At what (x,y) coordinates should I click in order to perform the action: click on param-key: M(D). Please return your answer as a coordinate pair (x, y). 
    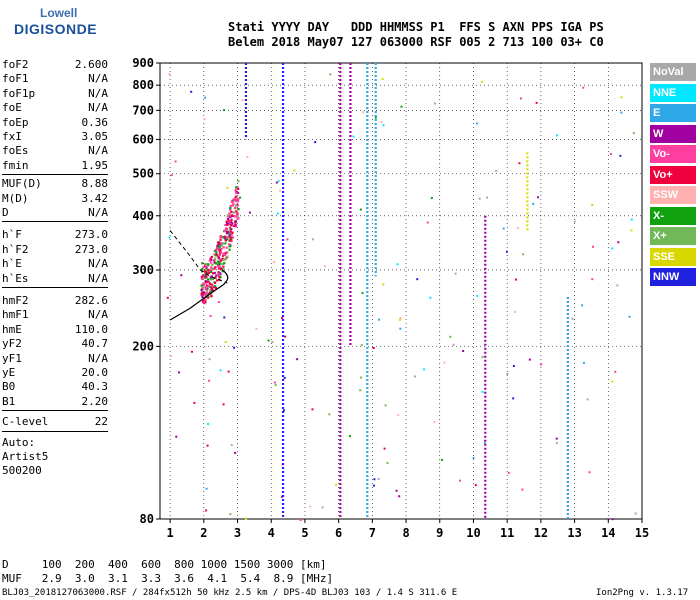
    Looking at the image, I should click on (15, 198).